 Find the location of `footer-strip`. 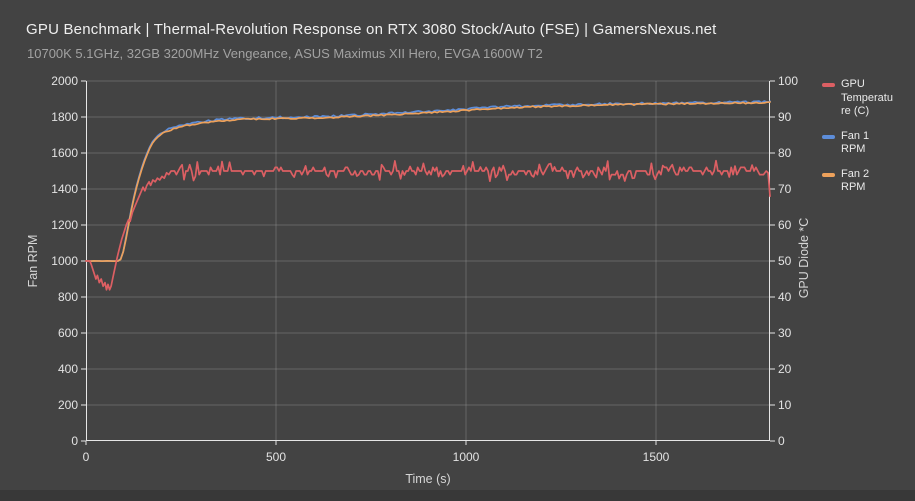

footer-strip is located at coordinates (457, 495).